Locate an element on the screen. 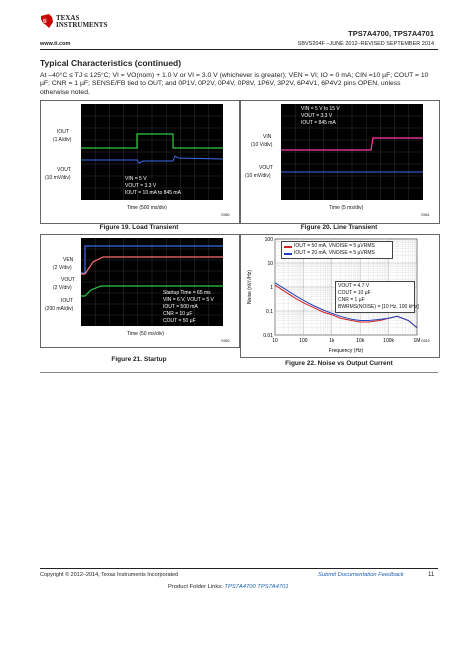 The height and width of the screenshot is (671, 474). fig19-iout-trace is located at coordinates (152, 141).